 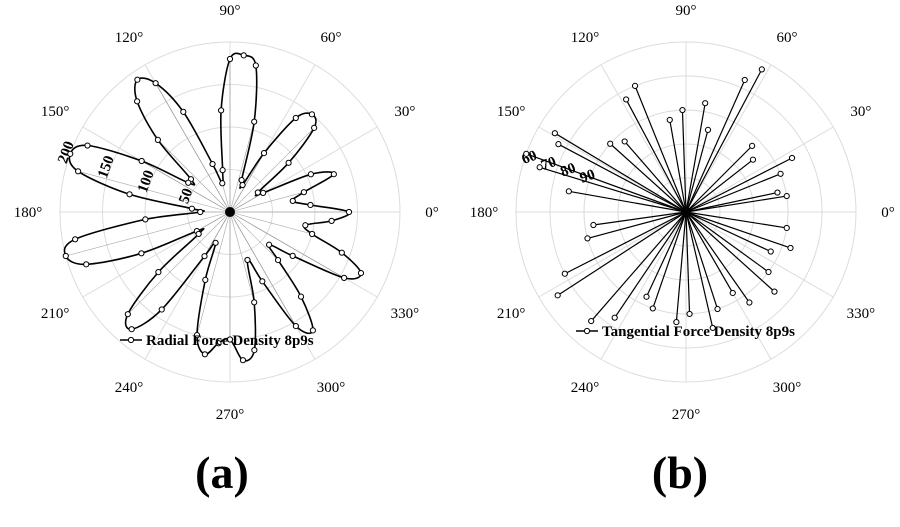 What do you see at coordinates (585, 388) in the screenshot?
I see `angle-tick-label: 240°` at bounding box center [585, 388].